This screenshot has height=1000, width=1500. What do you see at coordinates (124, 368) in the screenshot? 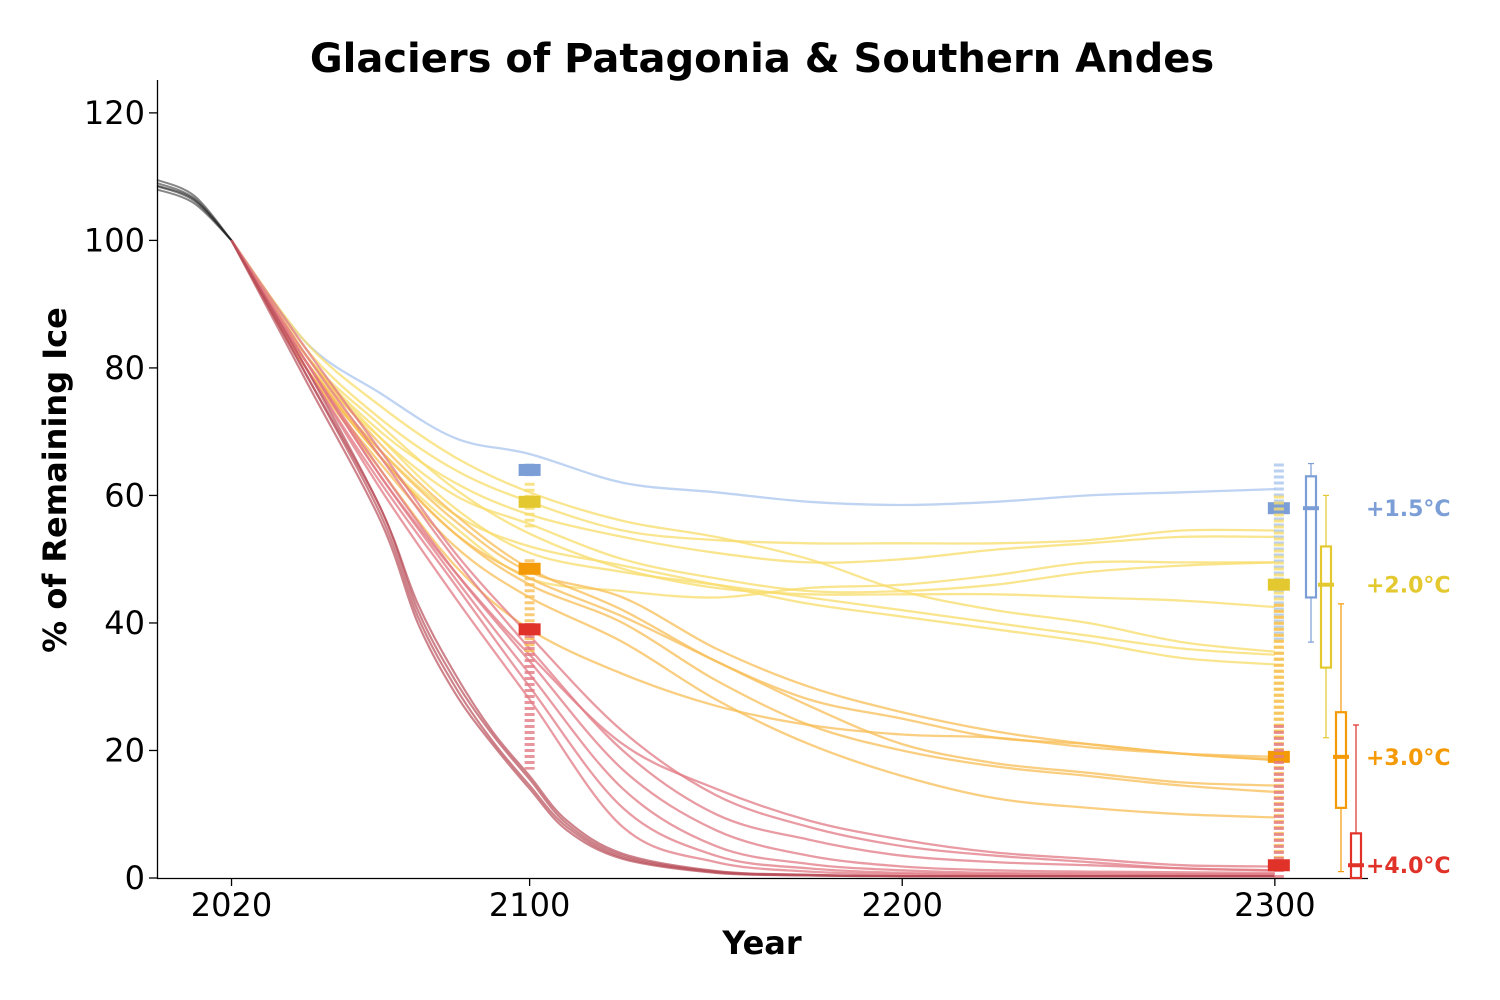
I see `y-tick-label: 80` at bounding box center [124, 368].